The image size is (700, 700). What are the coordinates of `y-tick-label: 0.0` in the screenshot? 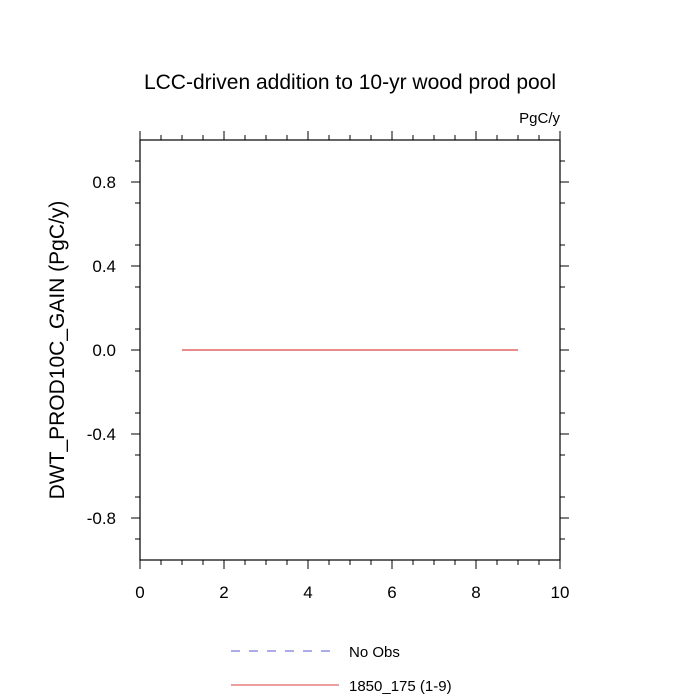 It's located at (104, 350).